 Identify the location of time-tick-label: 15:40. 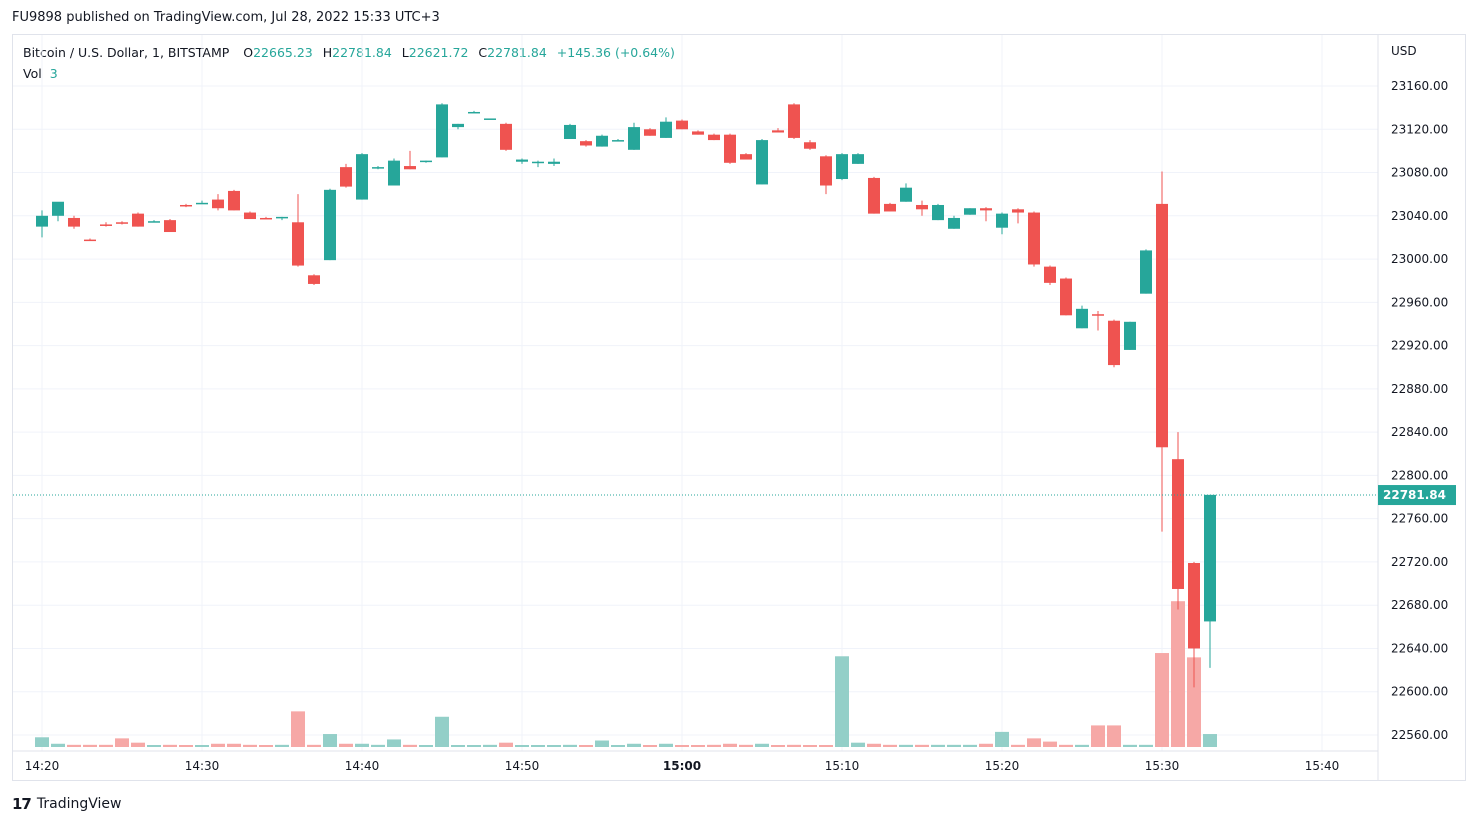
(1322, 766).